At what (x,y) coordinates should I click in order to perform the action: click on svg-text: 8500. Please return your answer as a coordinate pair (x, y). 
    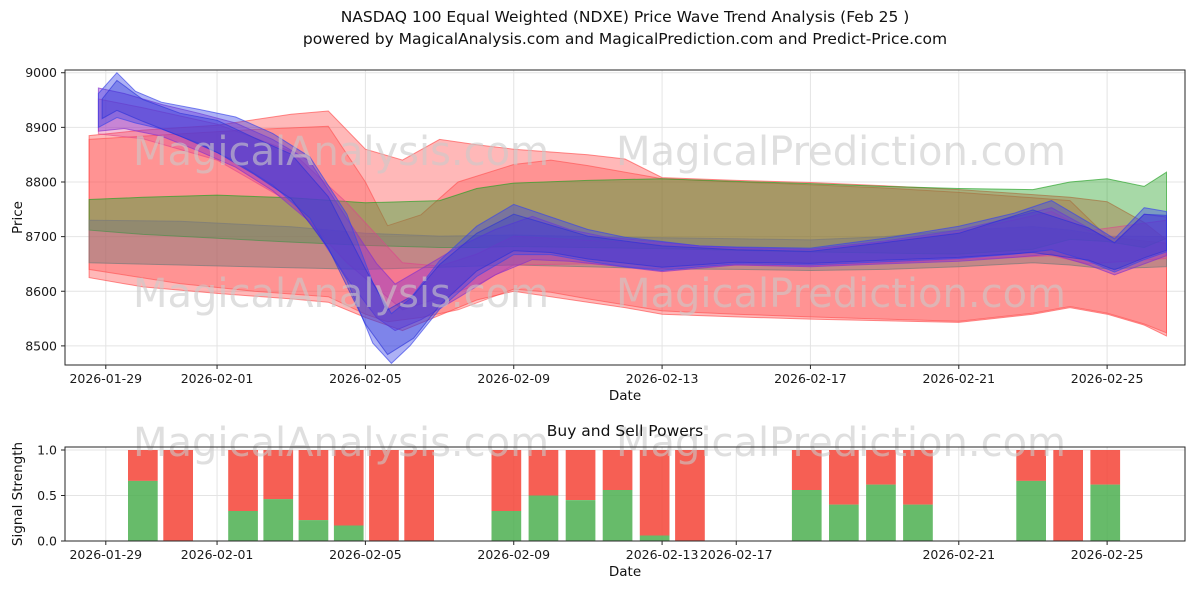
    Looking at the image, I should click on (41, 345).